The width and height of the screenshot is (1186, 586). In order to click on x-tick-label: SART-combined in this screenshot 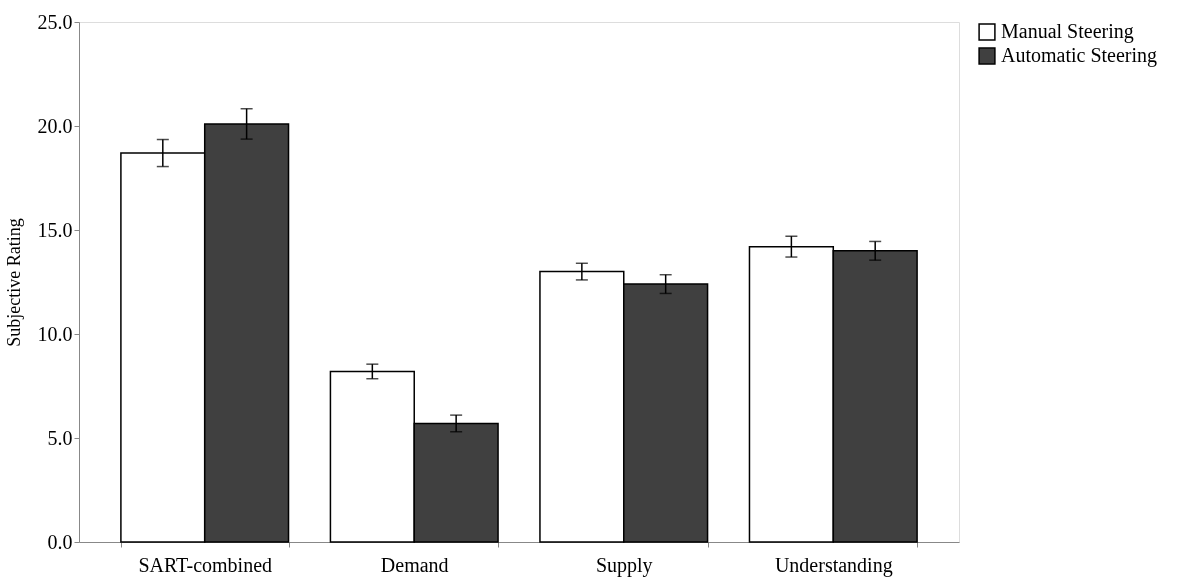, I will do `click(205, 564)`.